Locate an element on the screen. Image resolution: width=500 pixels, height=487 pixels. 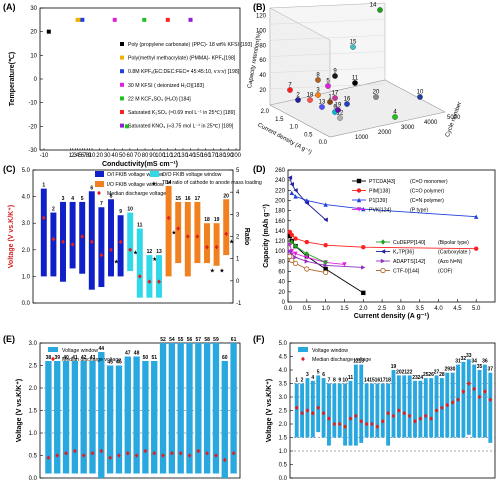
legend-median-marker is located at coordinates (99, 193).